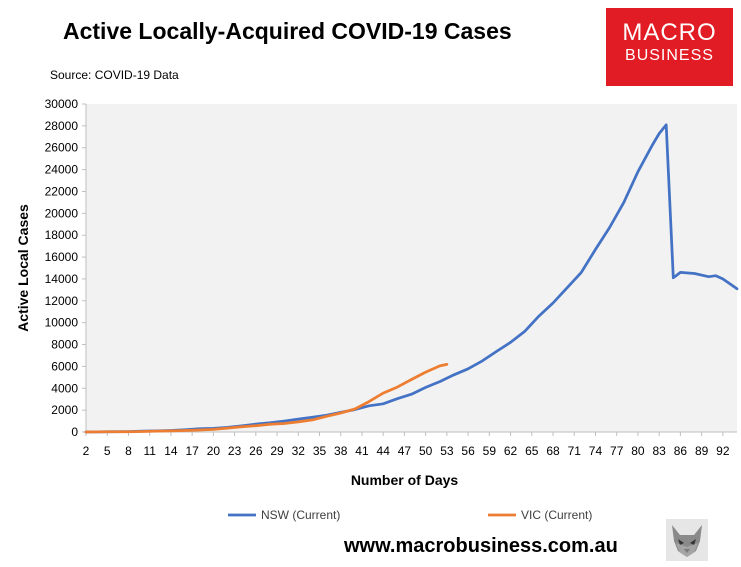 This screenshot has height=567, width=741. I want to click on x-tick-label: 56, so click(468, 451).